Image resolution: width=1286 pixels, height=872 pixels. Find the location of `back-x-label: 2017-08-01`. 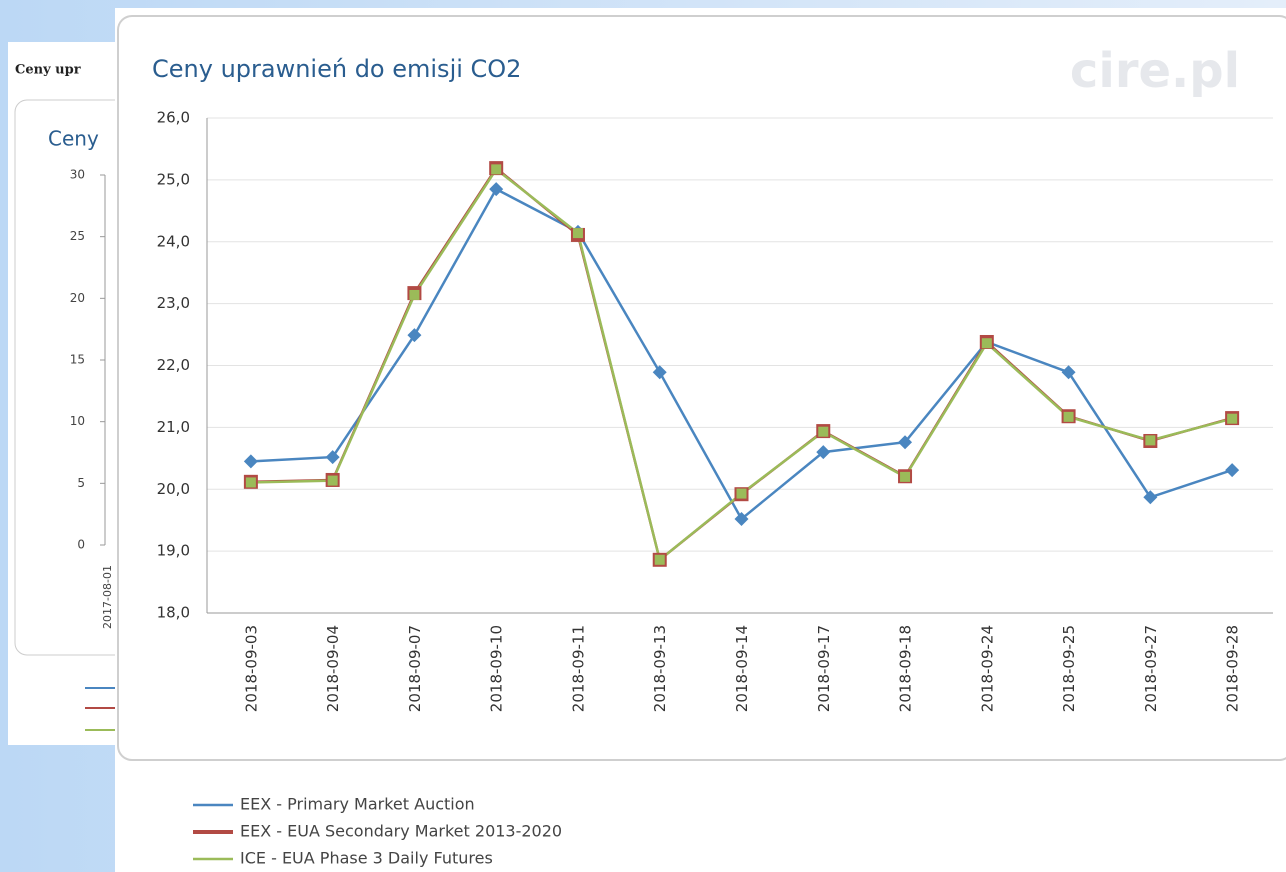

back-x-label: 2017-08-01 is located at coordinates (107, 597).